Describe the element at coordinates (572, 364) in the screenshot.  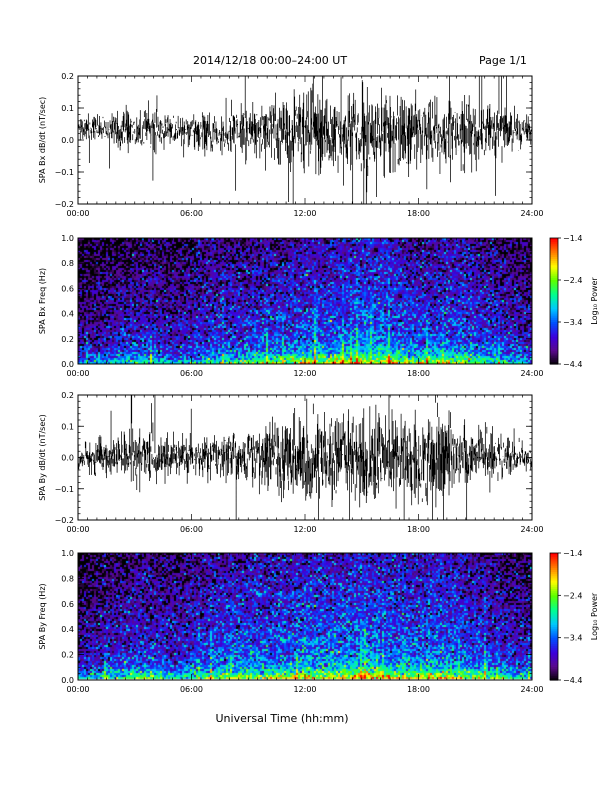
I see `colorbar-tick-label: −4.4` at that location.